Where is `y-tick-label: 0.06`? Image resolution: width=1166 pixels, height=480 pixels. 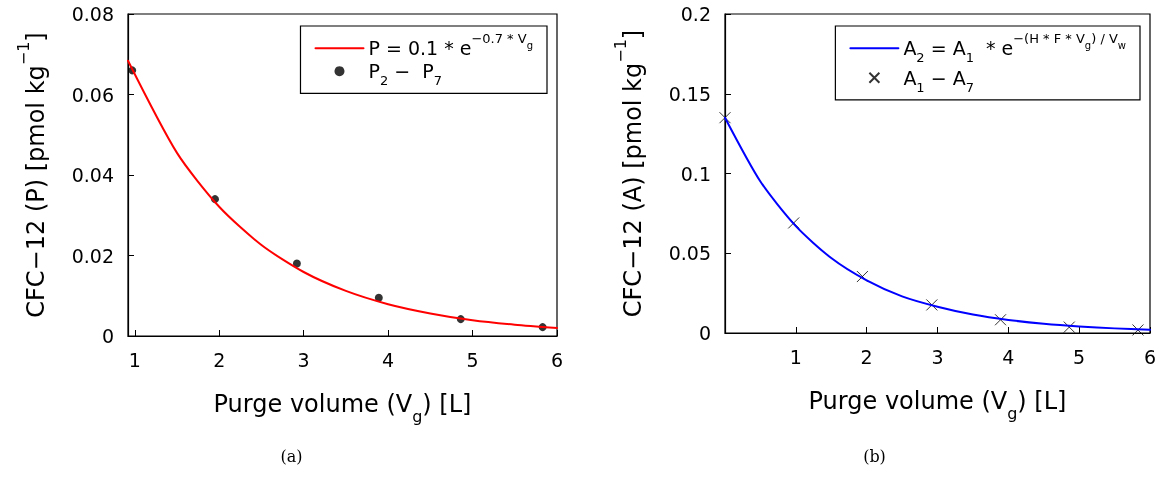 y-tick-label: 0.06 is located at coordinates (92, 94).